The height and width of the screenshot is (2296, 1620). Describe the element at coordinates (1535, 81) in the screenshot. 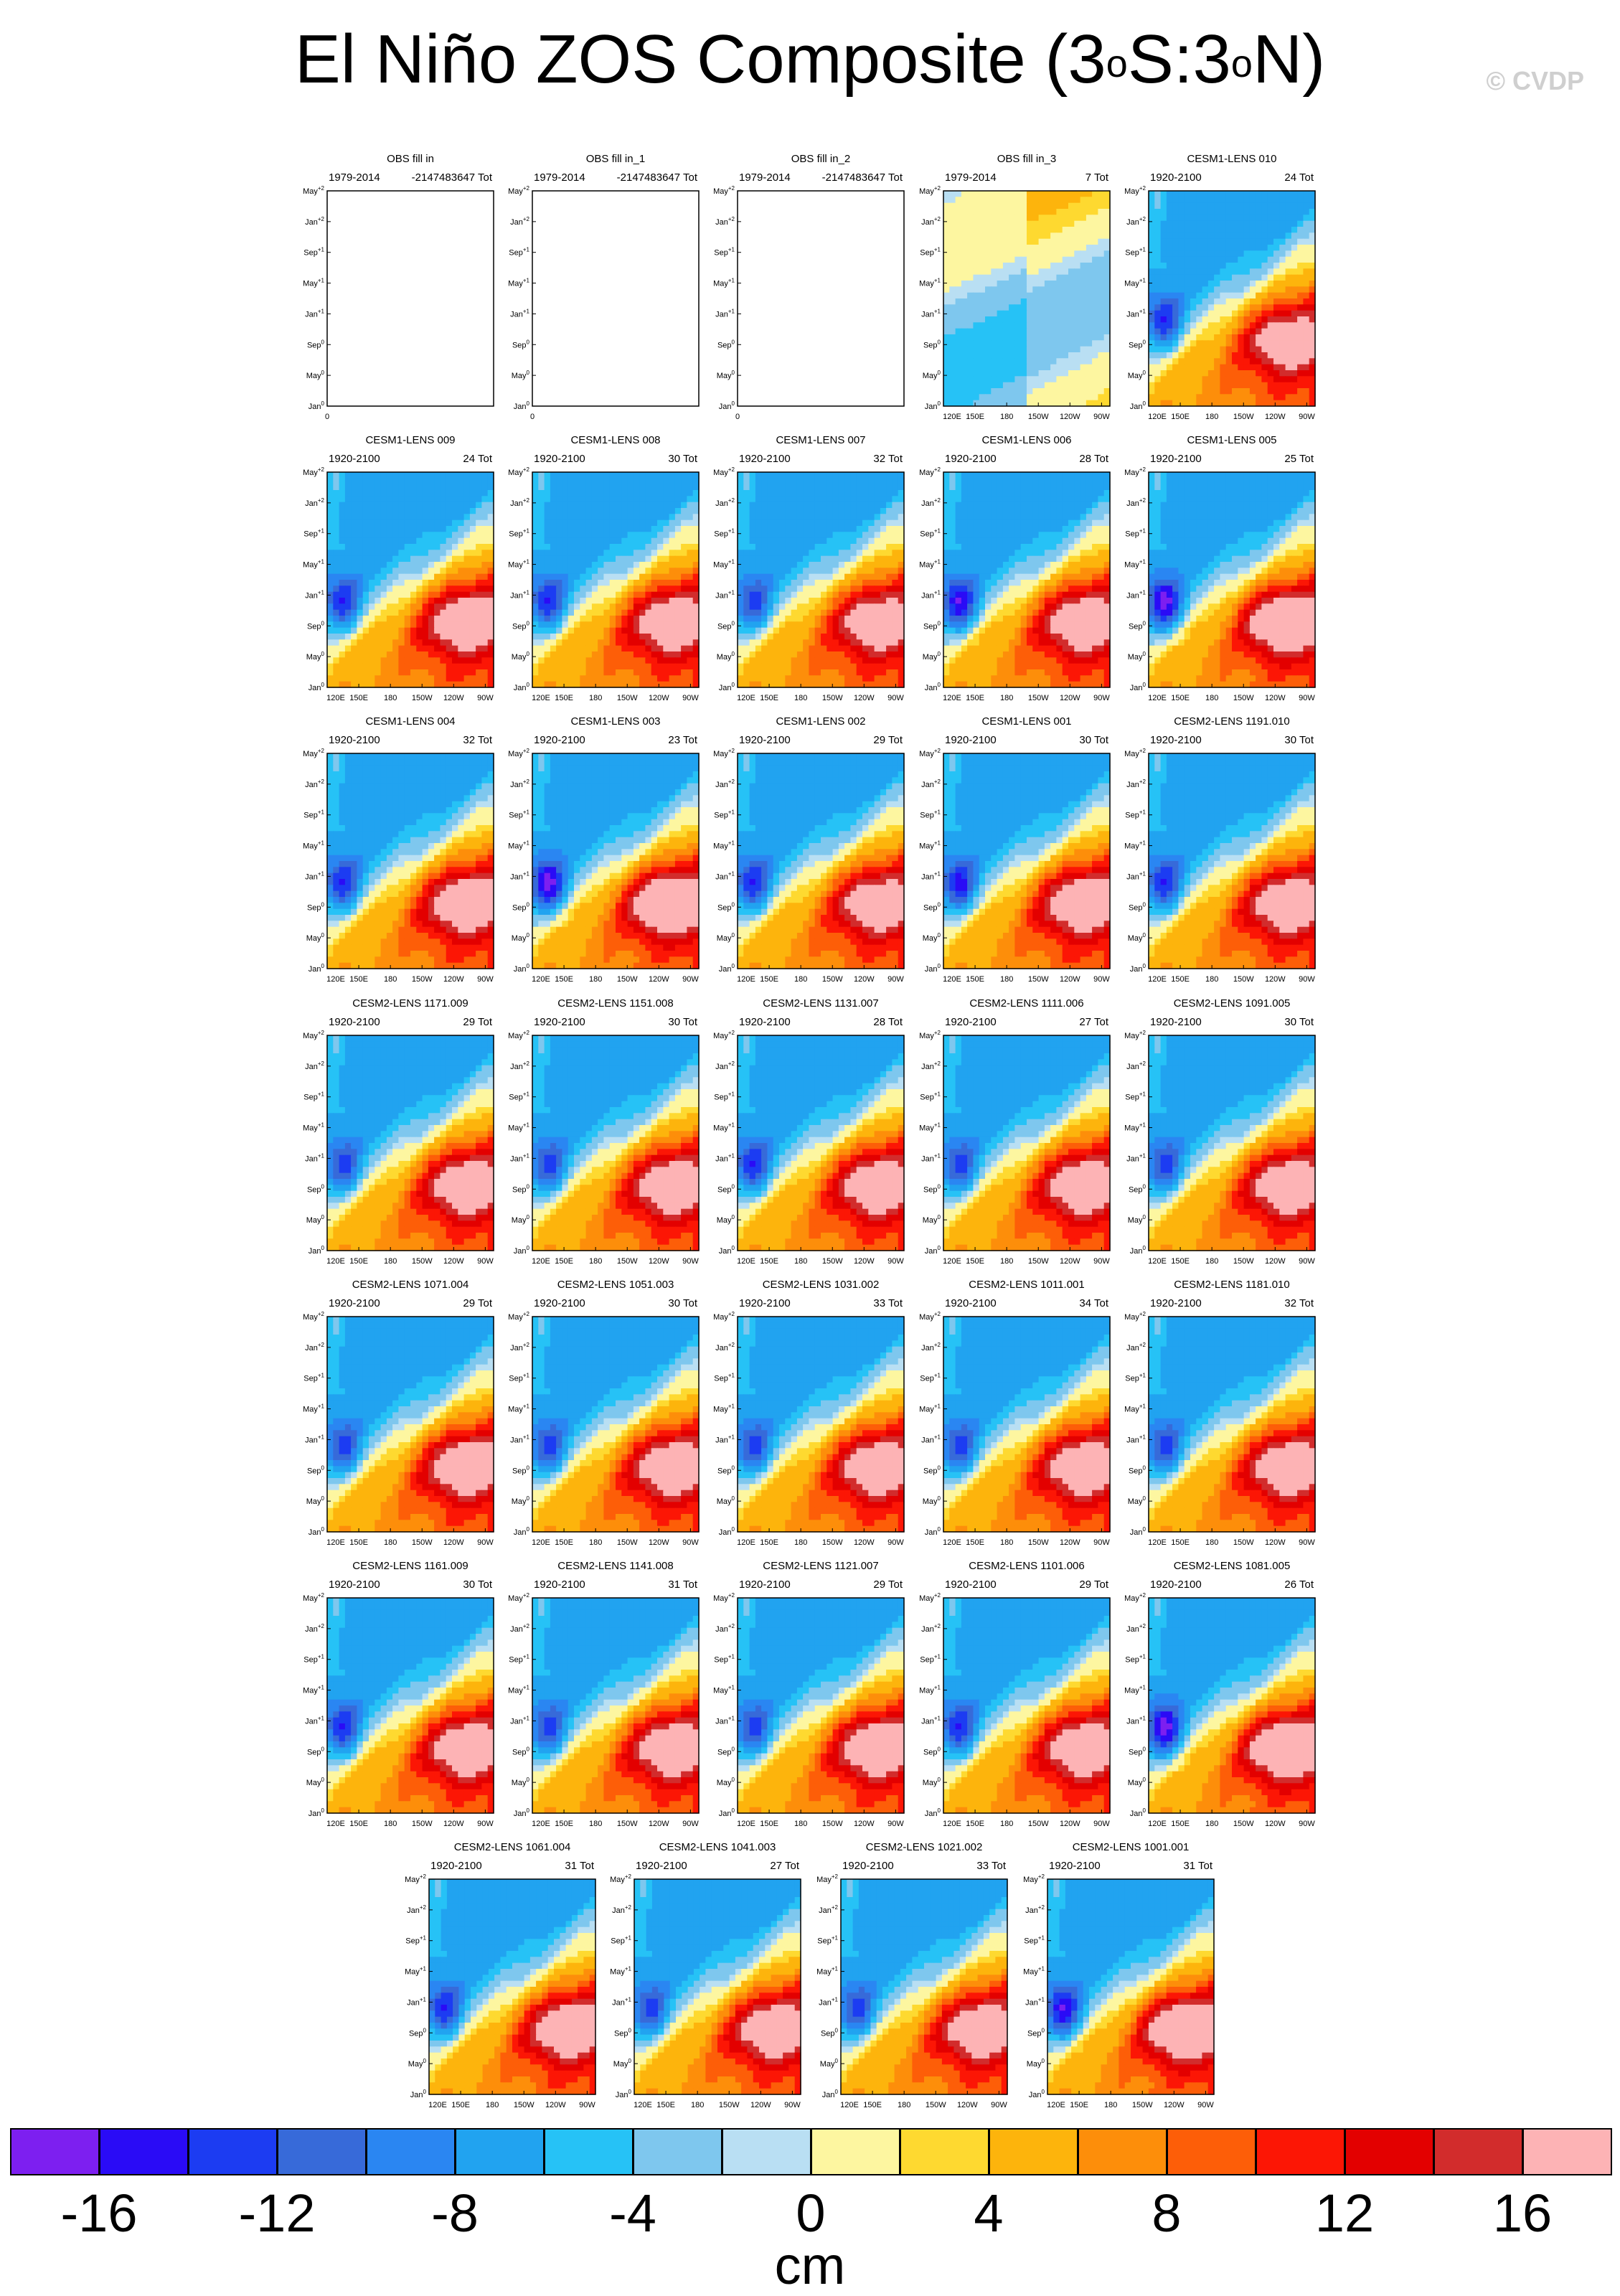

I see `watermark: © CVDP` at that location.